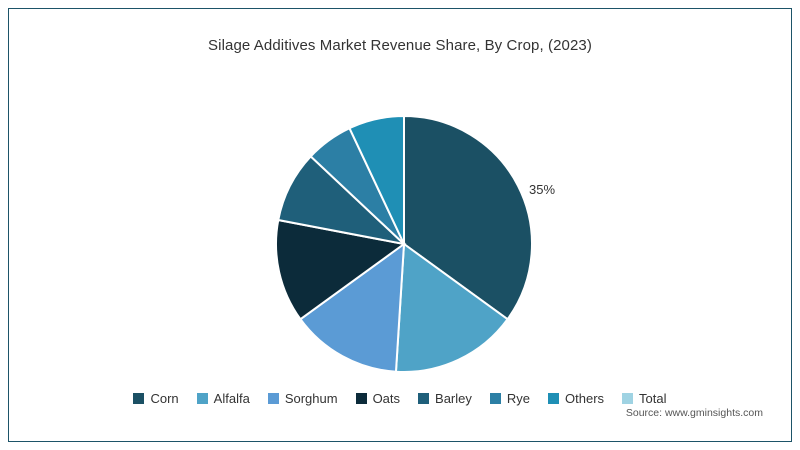 The width and height of the screenshot is (800, 450). I want to click on source-note: Source: www.gminsights.com, so click(694, 413).